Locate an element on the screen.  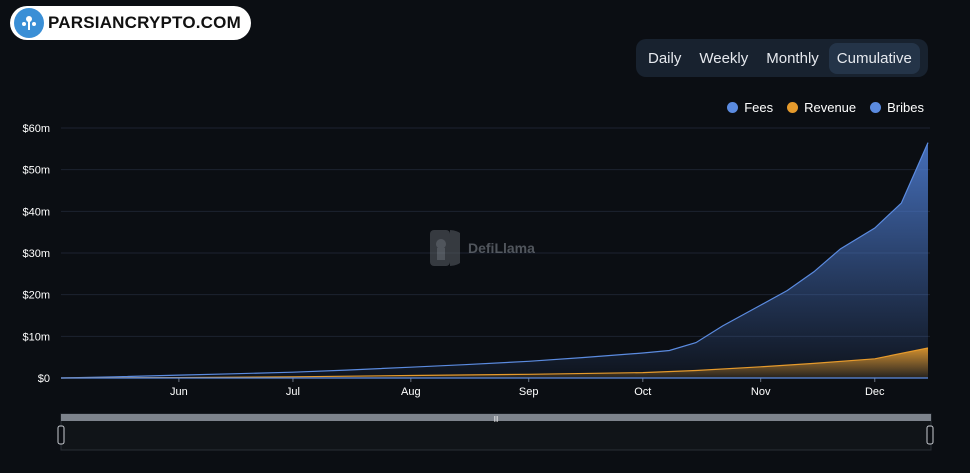
legend-dot-bribes is located at coordinates (876, 107).